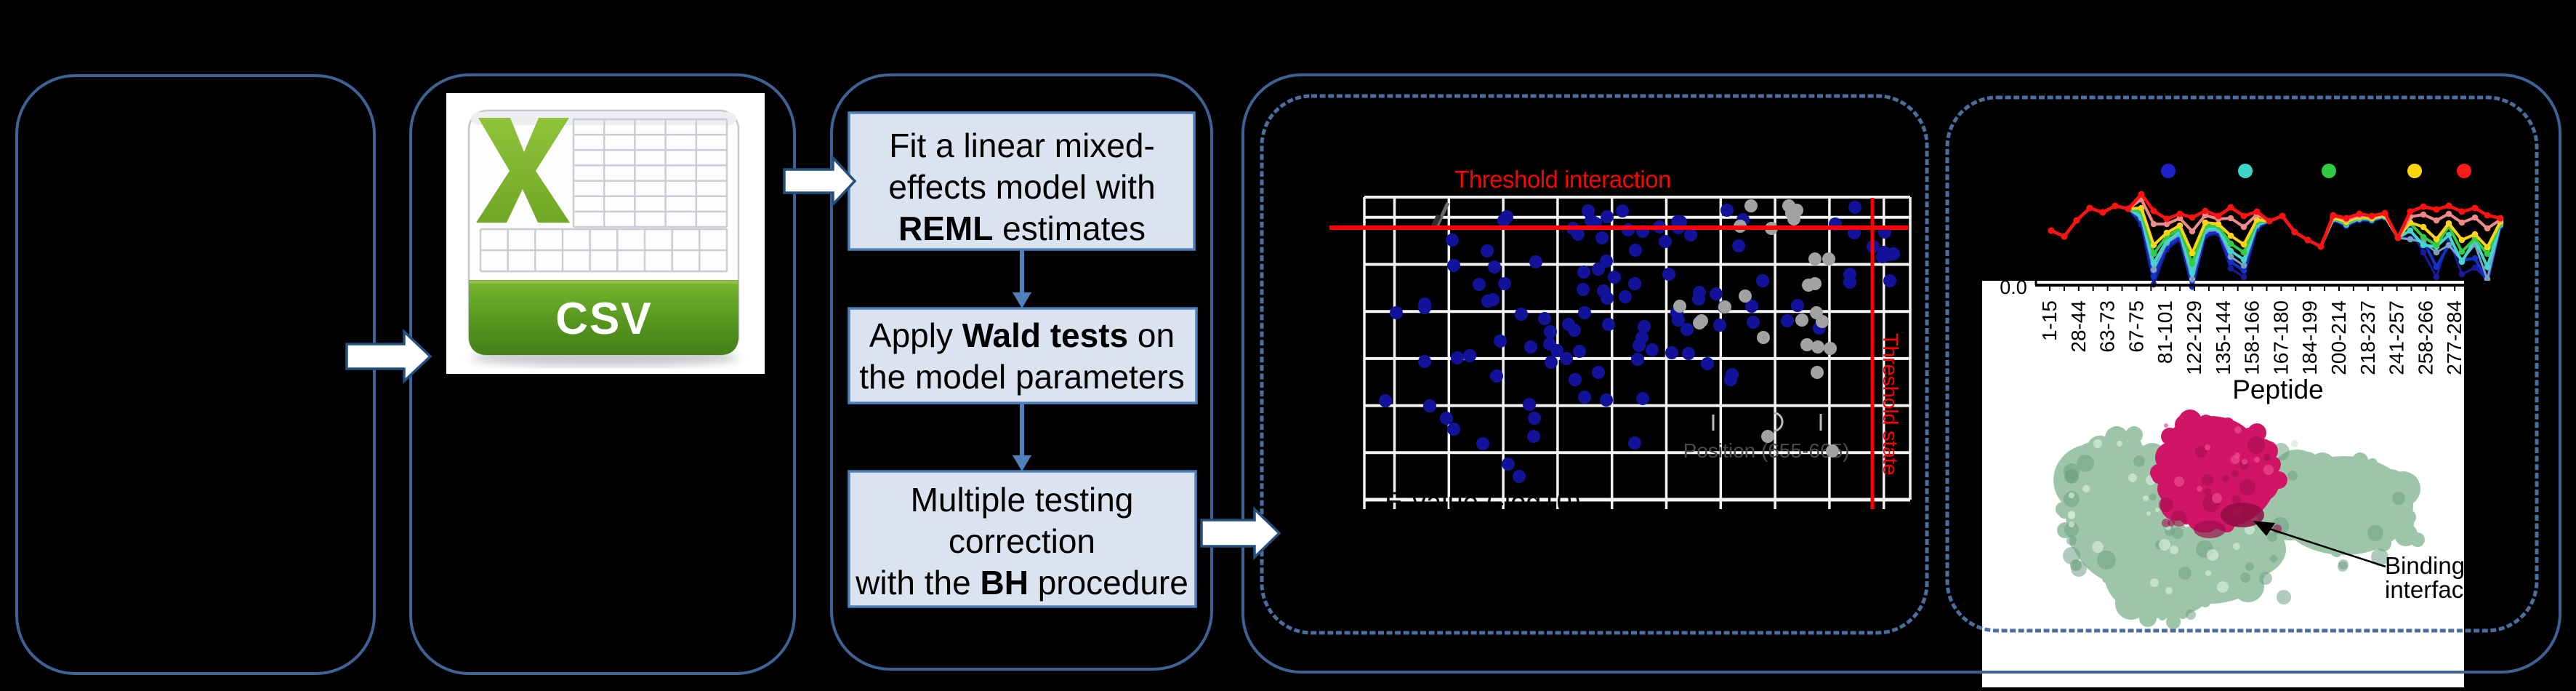 Image resolution: width=2576 pixels, height=691 pixels. What do you see at coordinates (1022, 228) in the screenshot?
I see `svg-text: REML estimates` at bounding box center [1022, 228].